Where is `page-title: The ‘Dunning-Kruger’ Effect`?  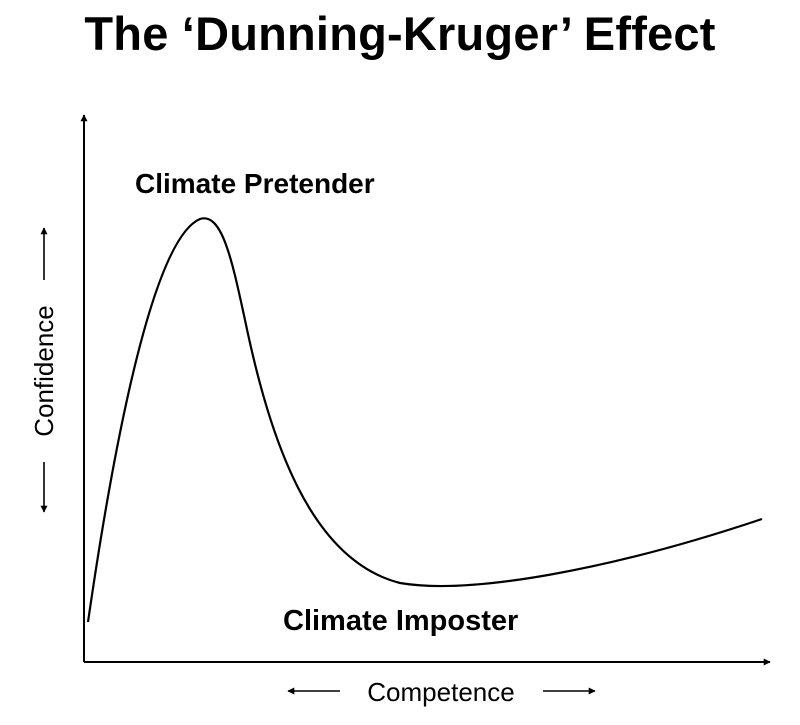
page-title: The ‘Dunning-Kruger’ Effect is located at coordinates (400, 33).